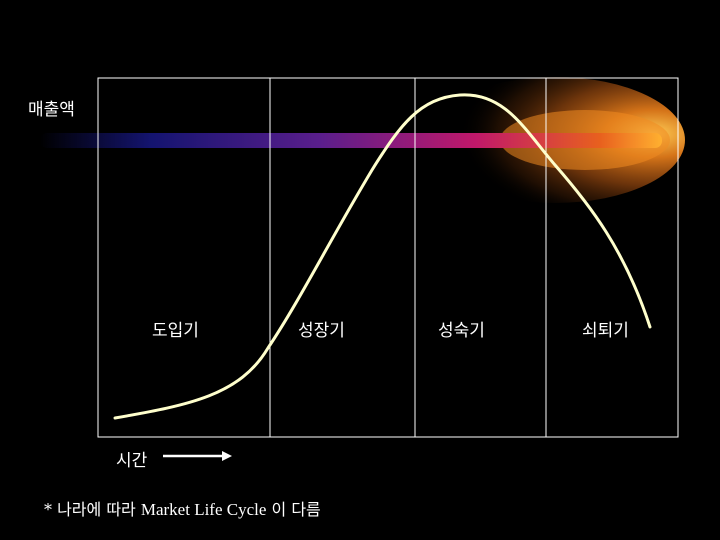 The image size is (720, 540). Describe the element at coordinates (321, 331) in the screenshot. I see `stage-label-growth: 성장기` at that location.